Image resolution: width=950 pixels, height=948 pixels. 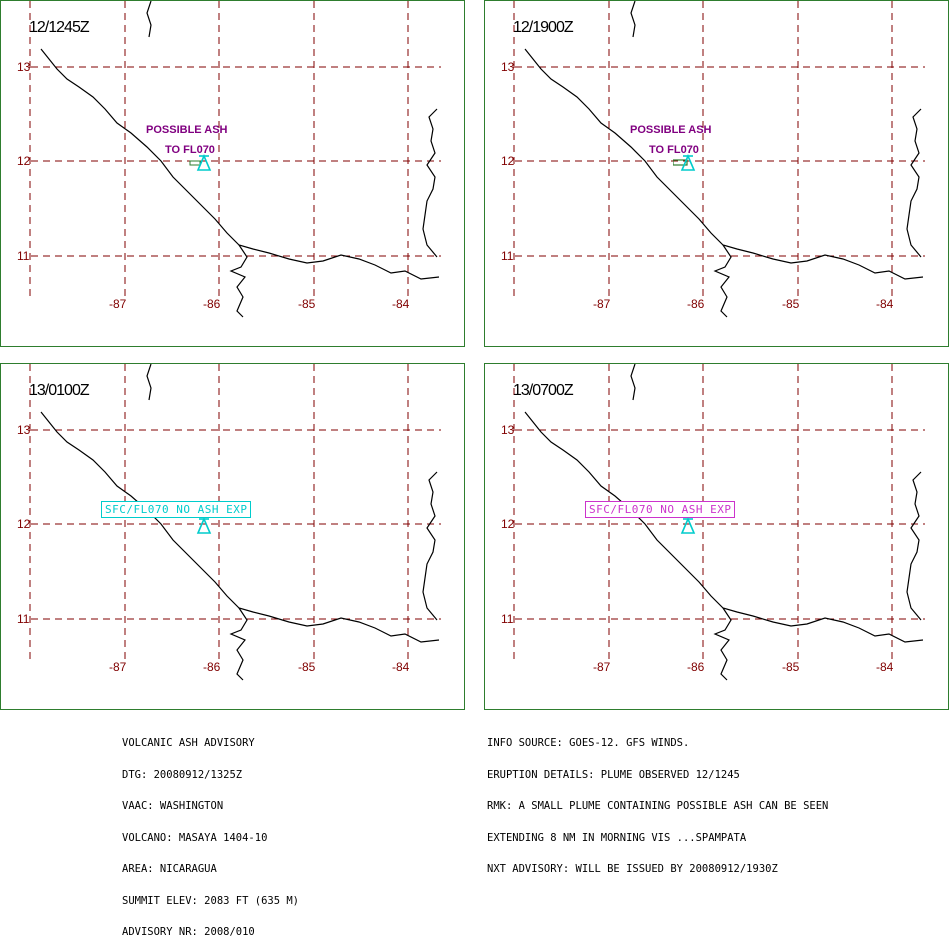 What do you see at coordinates (182, 774) in the screenshot?
I see `advisory-line: DTG: 20080912/1325Z` at bounding box center [182, 774].